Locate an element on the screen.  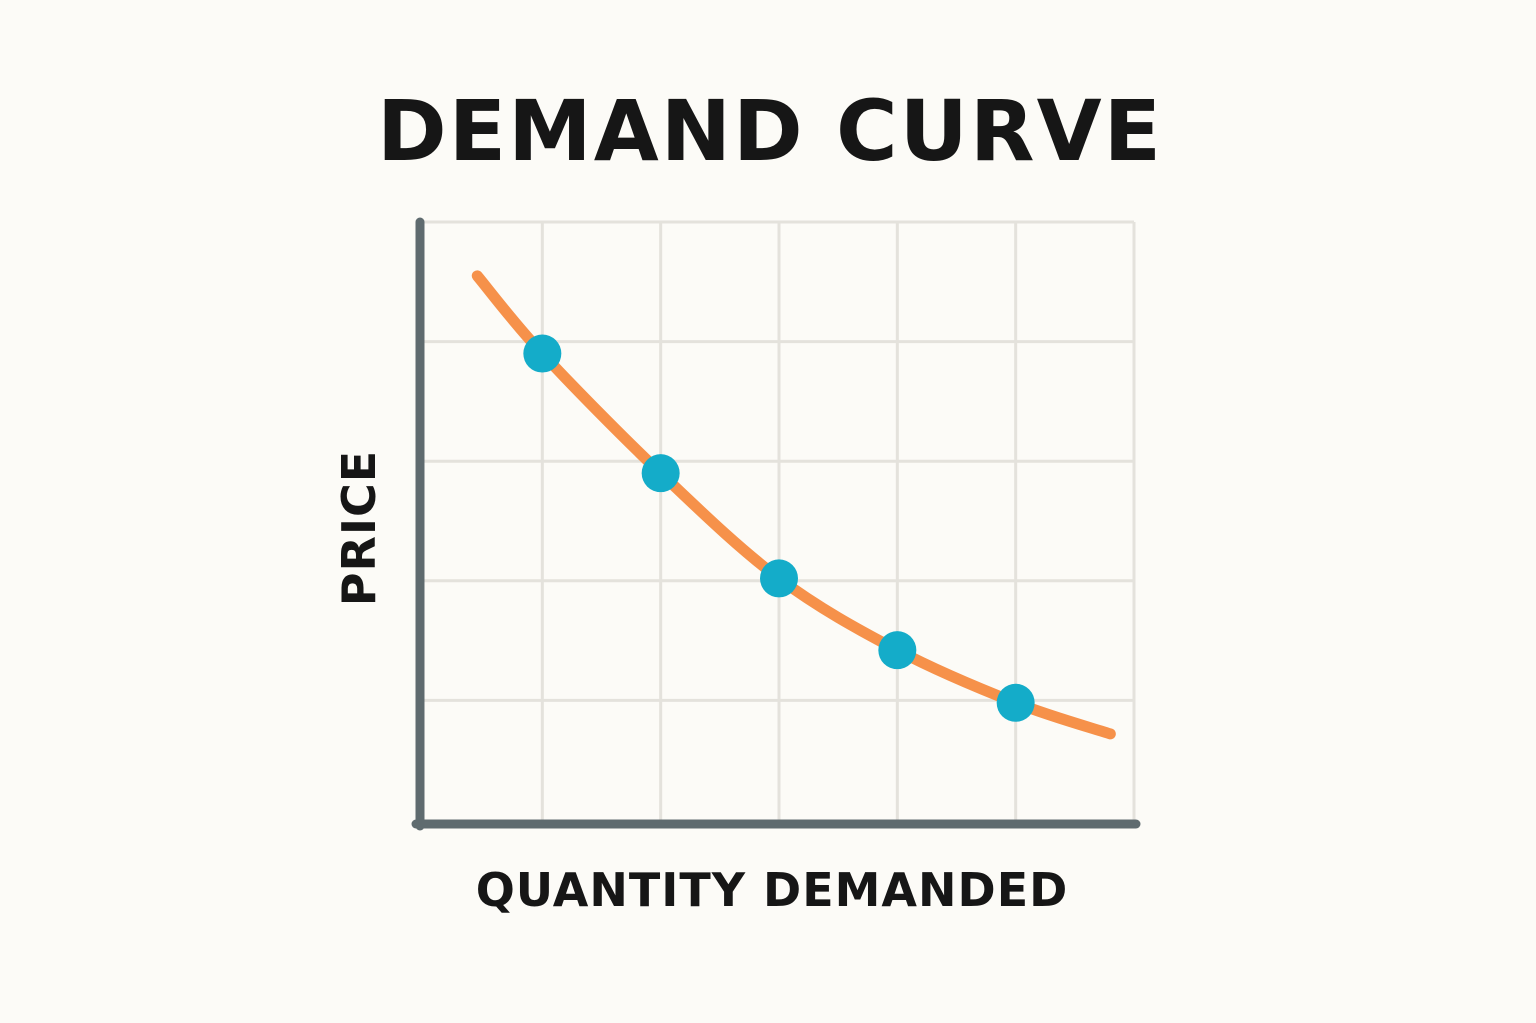
chart-title: DEMAND CURVE is located at coordinates (770, 131).